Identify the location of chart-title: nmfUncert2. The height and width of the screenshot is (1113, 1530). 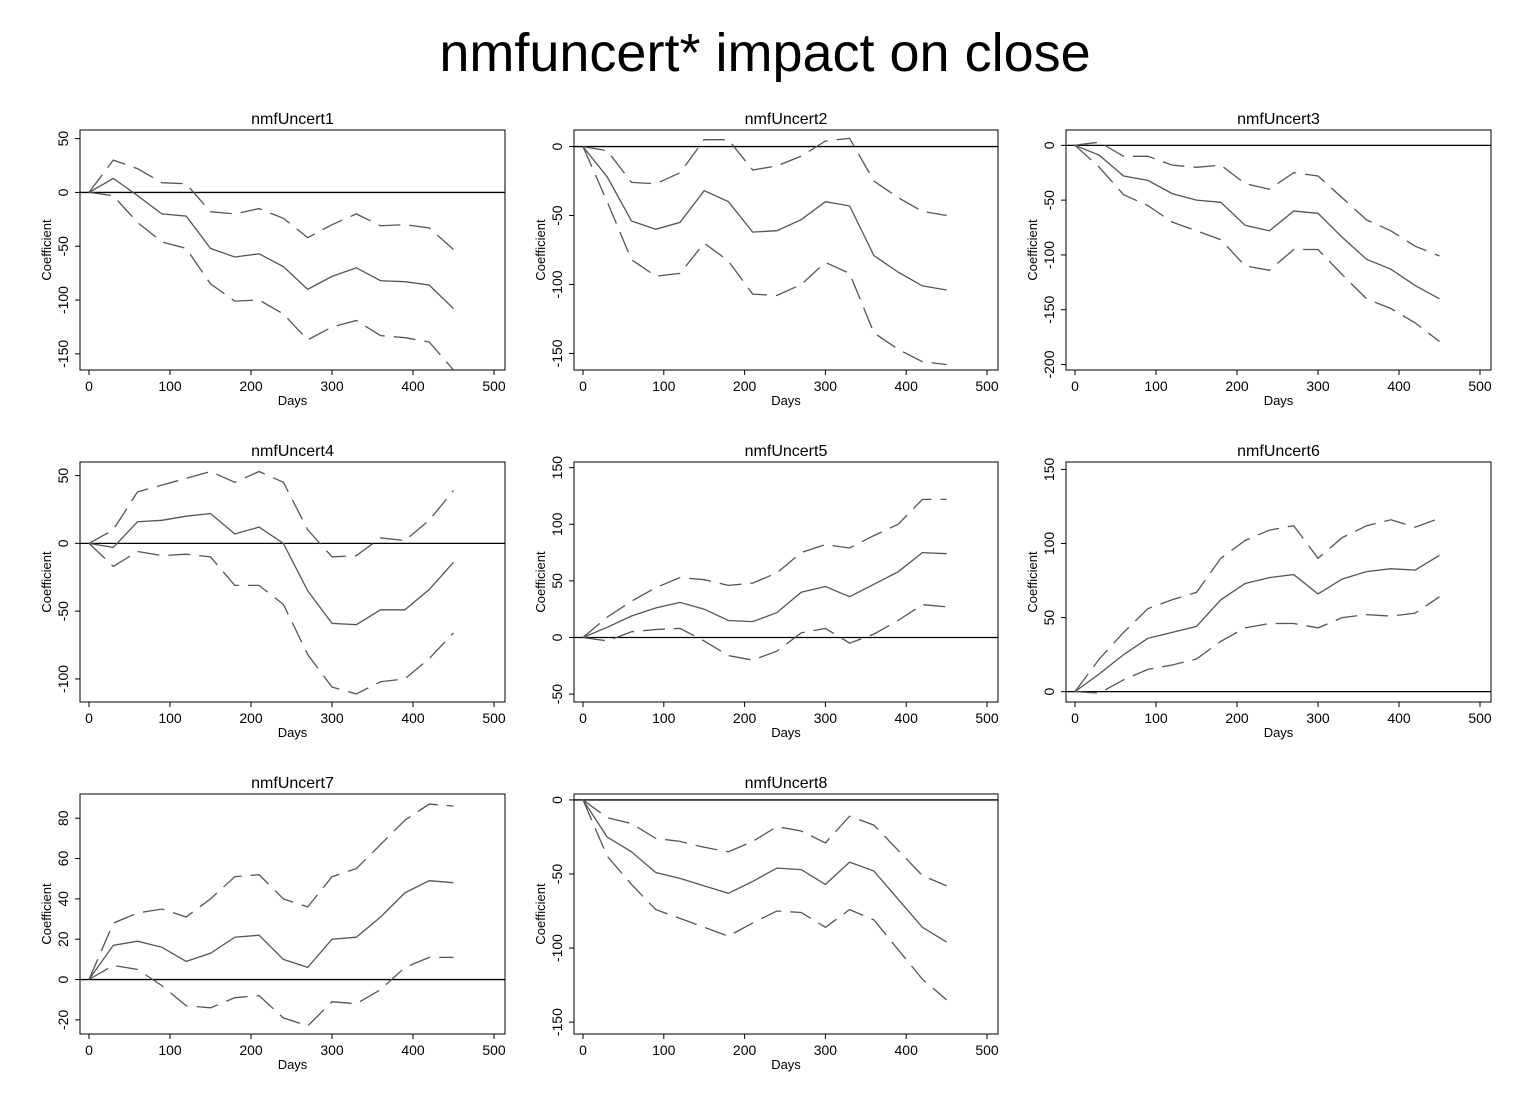
(786, 119).